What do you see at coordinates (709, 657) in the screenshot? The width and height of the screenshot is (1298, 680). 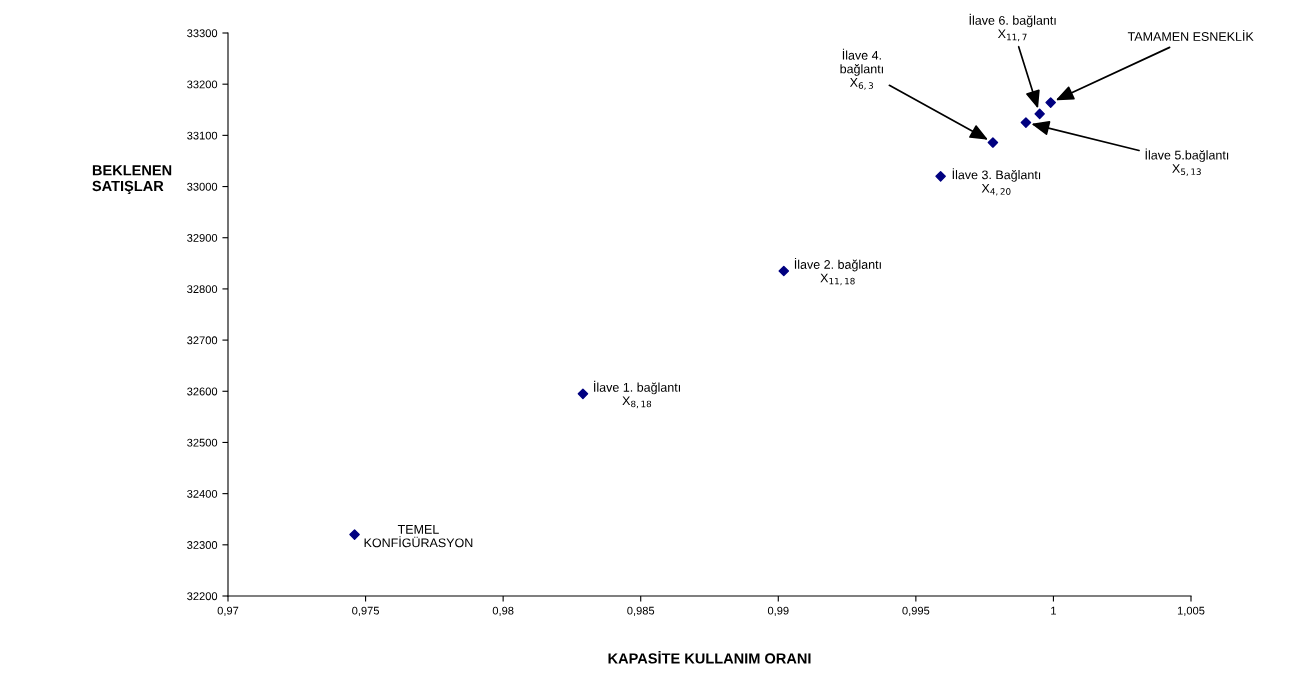 I see `x-axis-title: KAPASİTE KULLANIM ORANI` at bounding box center [709, 657].